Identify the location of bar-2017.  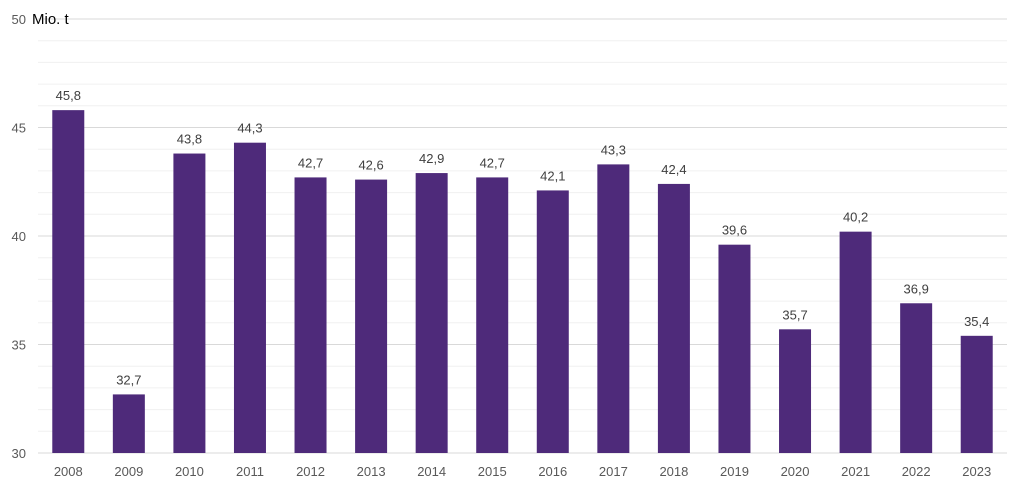
(613, 308).